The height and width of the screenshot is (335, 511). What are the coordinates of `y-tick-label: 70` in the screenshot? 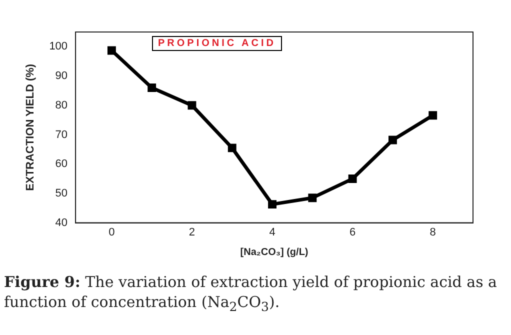 It's located at (61, 134).